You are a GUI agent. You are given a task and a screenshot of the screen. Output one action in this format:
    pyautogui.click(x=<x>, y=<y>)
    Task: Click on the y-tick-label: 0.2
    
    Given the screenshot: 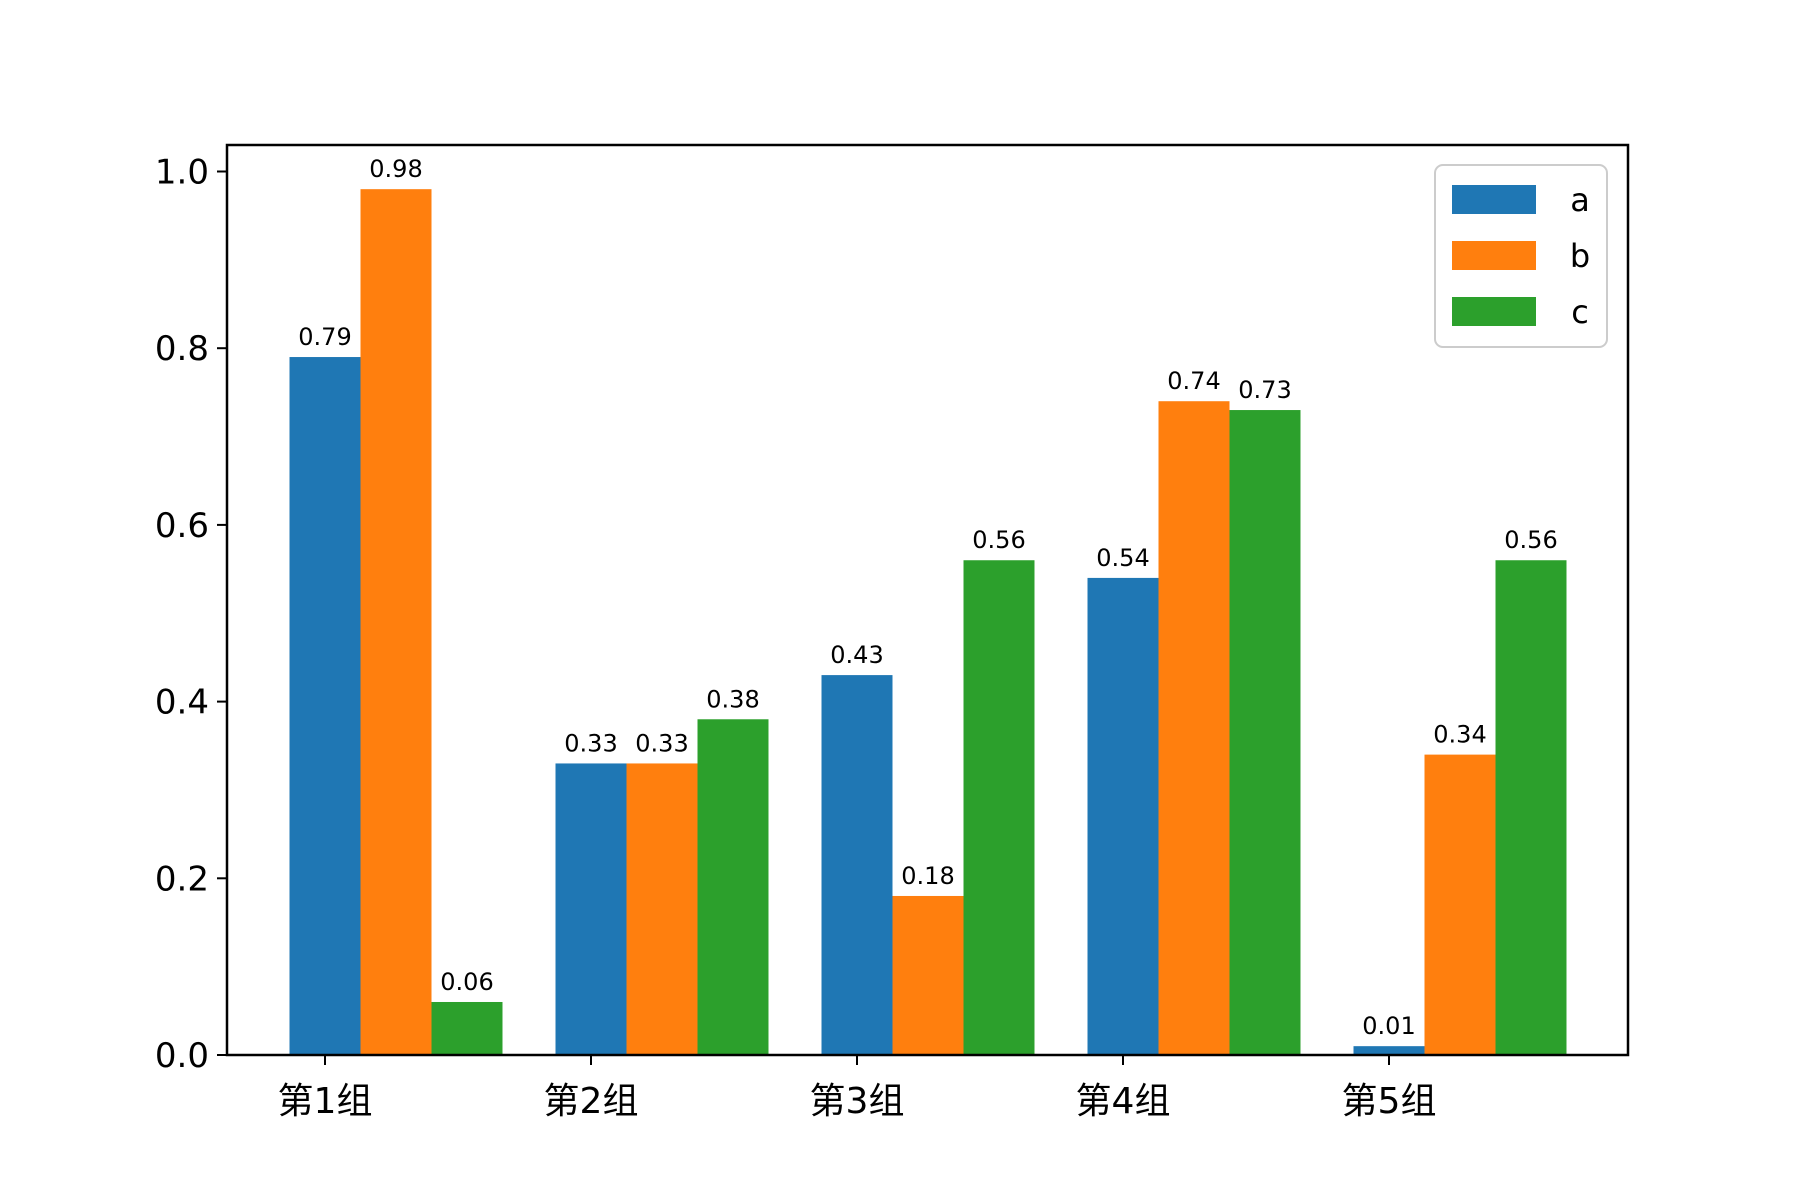 What is the action you would take?
    pyautogui.click(x=182, y=879)
    